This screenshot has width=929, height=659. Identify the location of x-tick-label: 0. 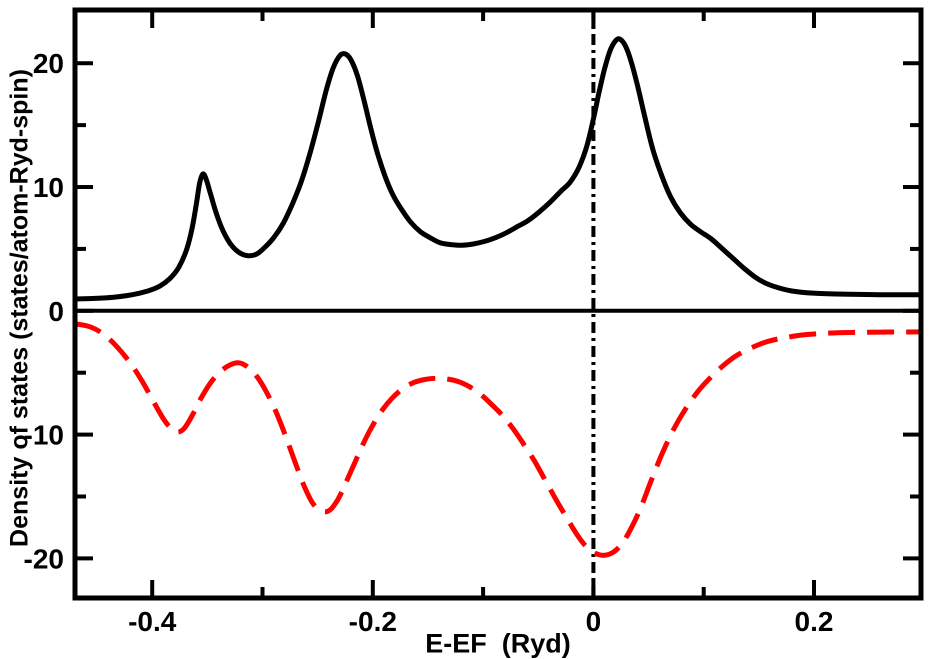
(594, 621).